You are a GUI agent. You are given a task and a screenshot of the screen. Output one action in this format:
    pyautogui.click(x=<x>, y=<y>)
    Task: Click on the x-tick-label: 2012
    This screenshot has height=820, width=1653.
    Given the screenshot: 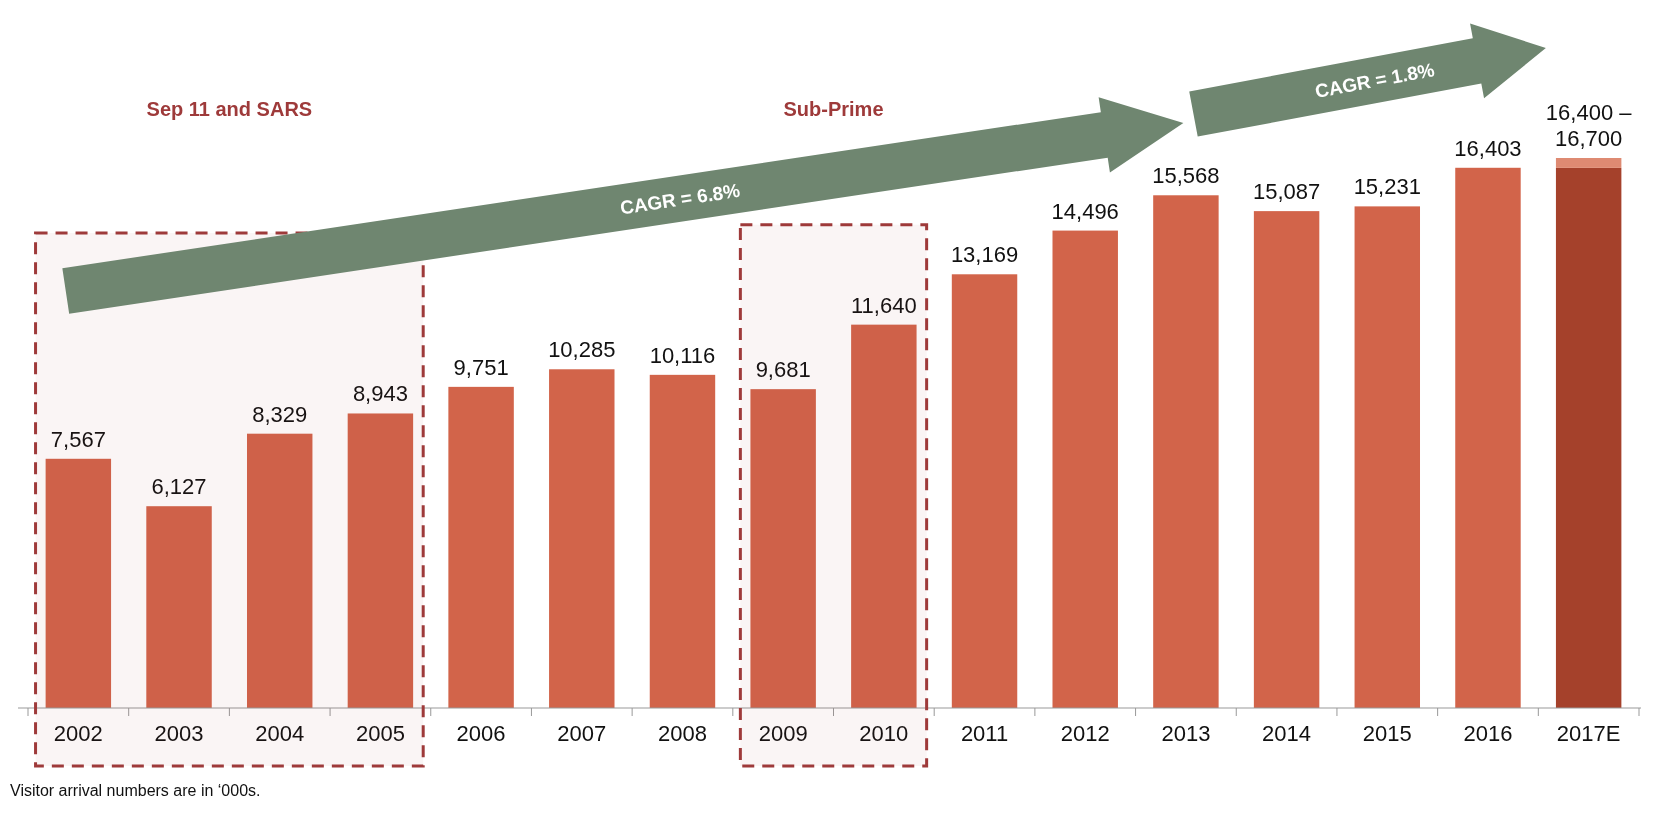 What is the action you would take?
    pyautogui.click(x=1085, y=733)
    